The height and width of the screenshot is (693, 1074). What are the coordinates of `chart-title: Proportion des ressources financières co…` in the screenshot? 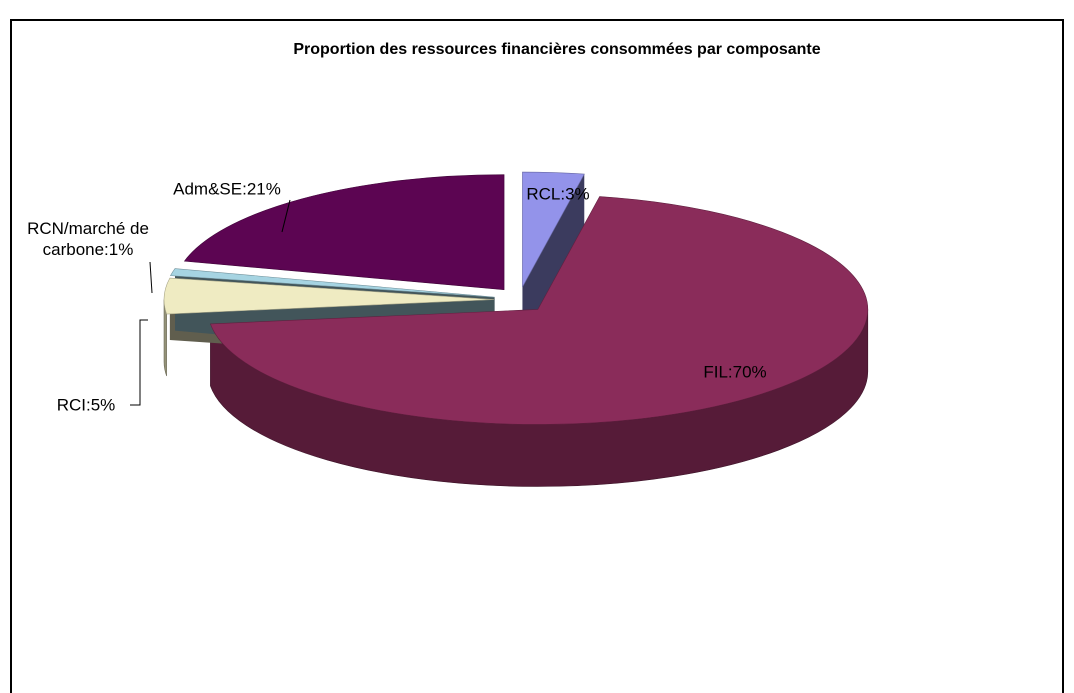 It's located at (556, 49).